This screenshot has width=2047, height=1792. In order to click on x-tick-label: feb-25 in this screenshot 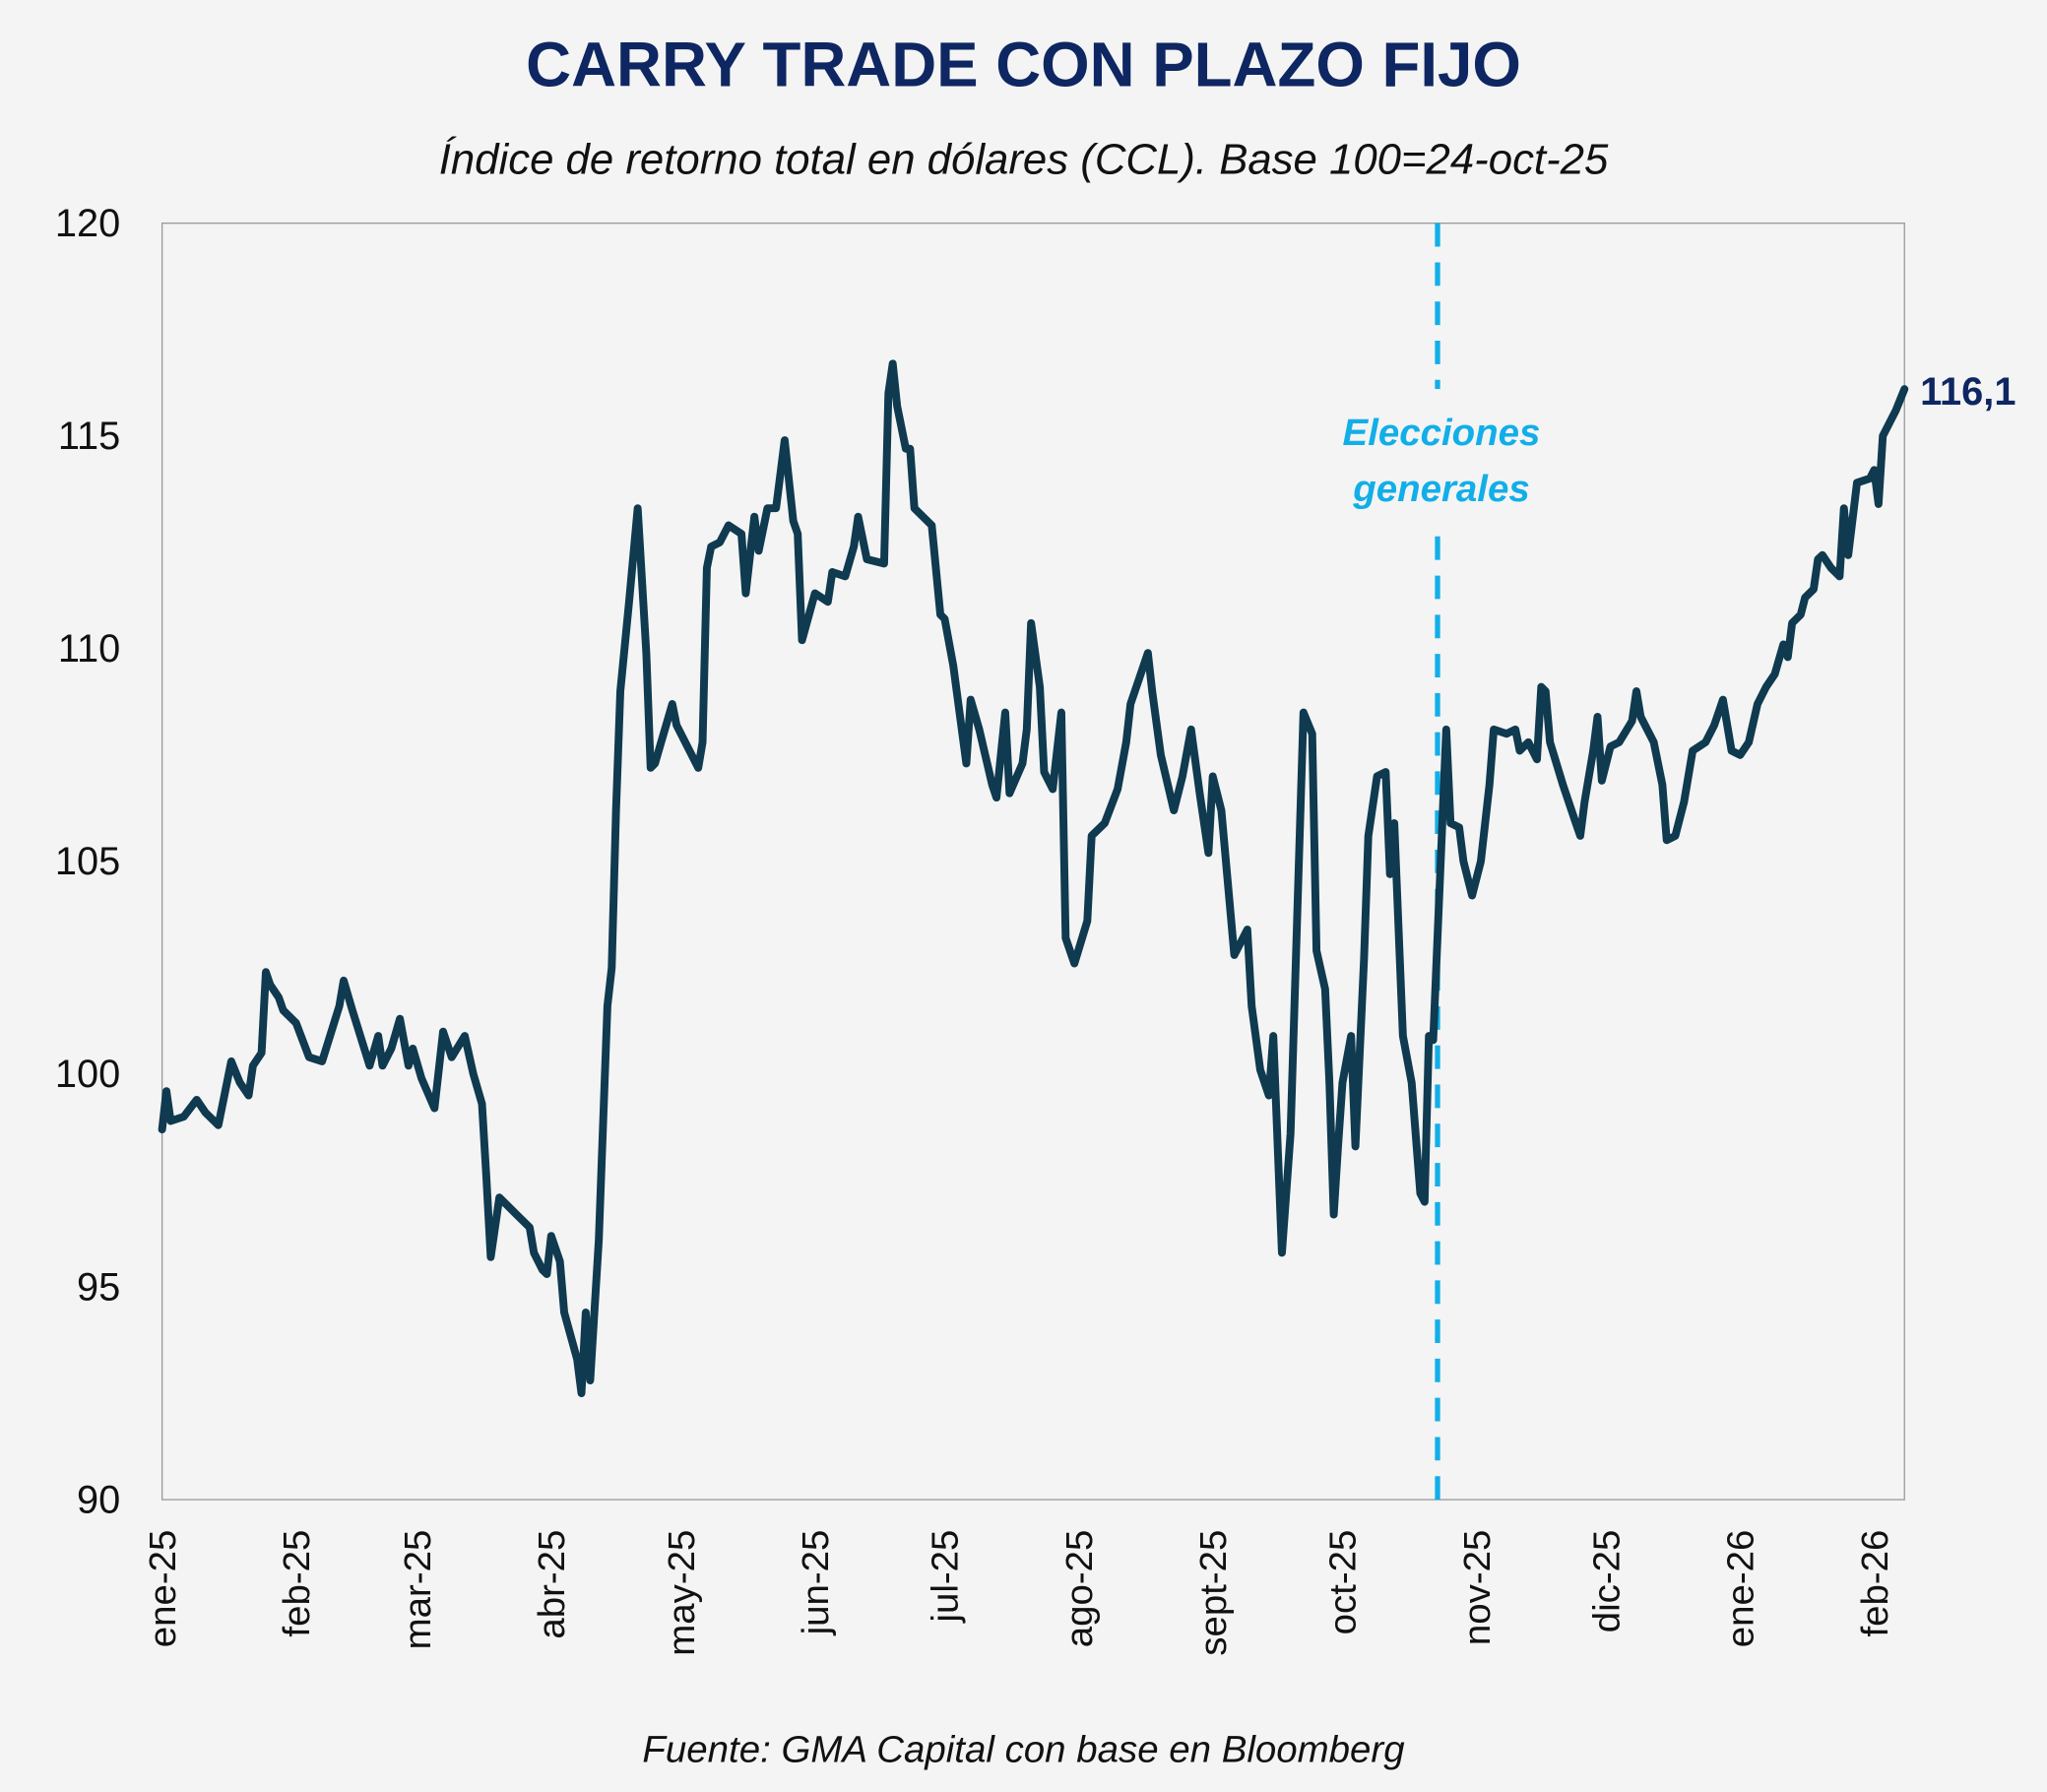, I will do `click(297, 1583)`.